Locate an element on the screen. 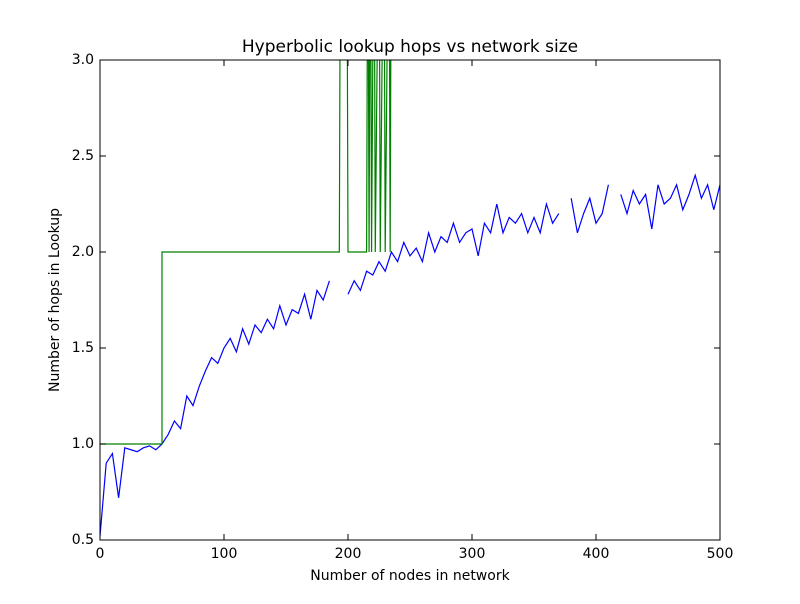 The height and width of the screenshot is (604, 800). y-tick-label: 1.5 is located at coordinates (83, 348).